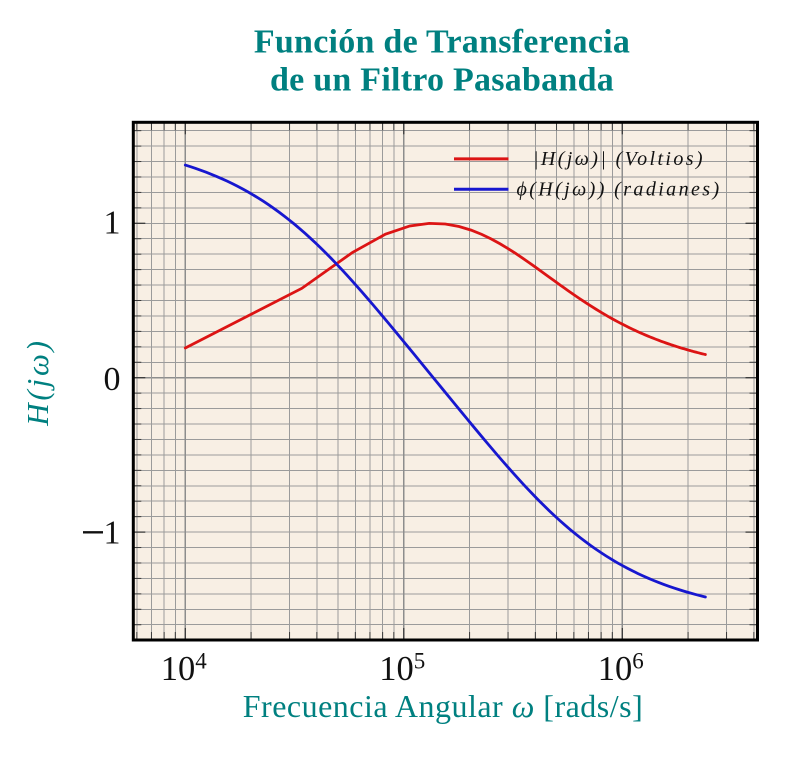  What do you see at coordinates (112, 379) in the screenshot?
I see `svg-text: 0` at bounding box center [112, 379].